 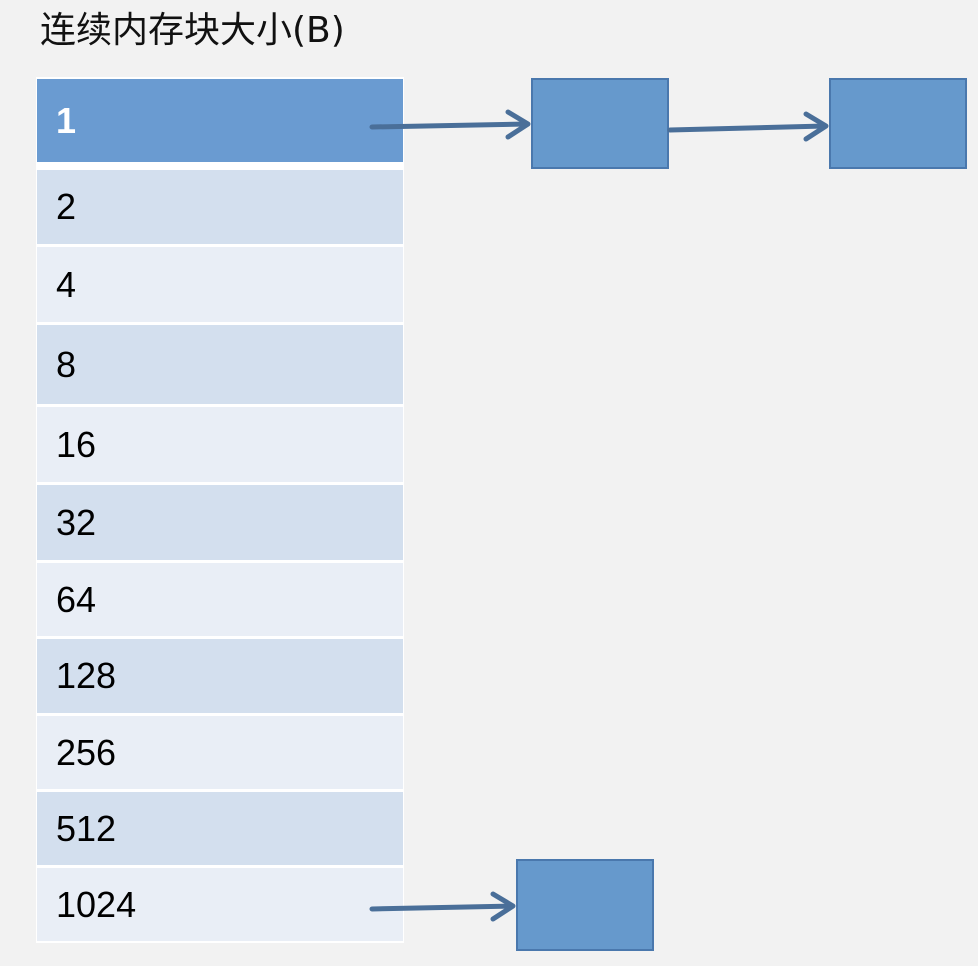 What do you see at coordinates (220, 828) in the screenshot?
I see `size-row-512: 512` at bounding box center [220, 828].